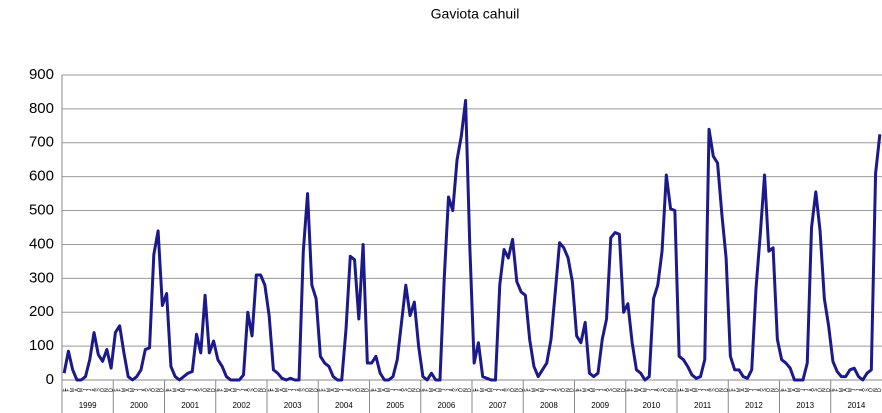  I want to click on y-tick-label: 700, so click(41, 142).